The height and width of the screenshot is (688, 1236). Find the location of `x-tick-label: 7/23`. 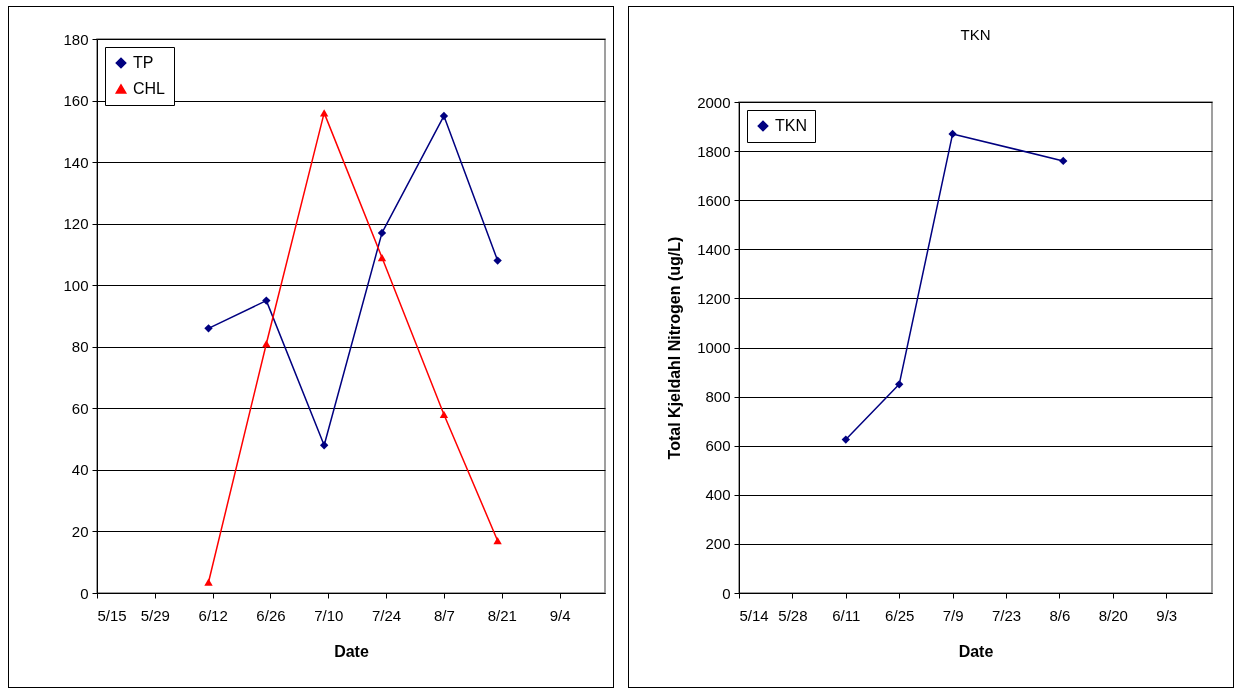

x-tick-label: 7/23 is located at coordinates (1006, 615).